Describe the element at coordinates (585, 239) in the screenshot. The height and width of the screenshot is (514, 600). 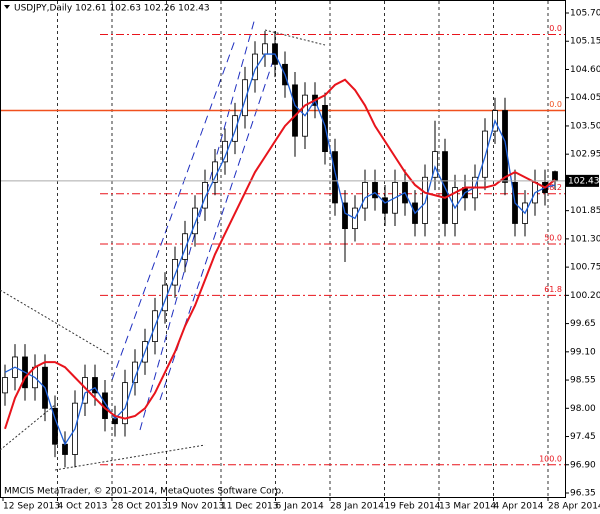
I see `y-tick-label: 101.30` at that location.